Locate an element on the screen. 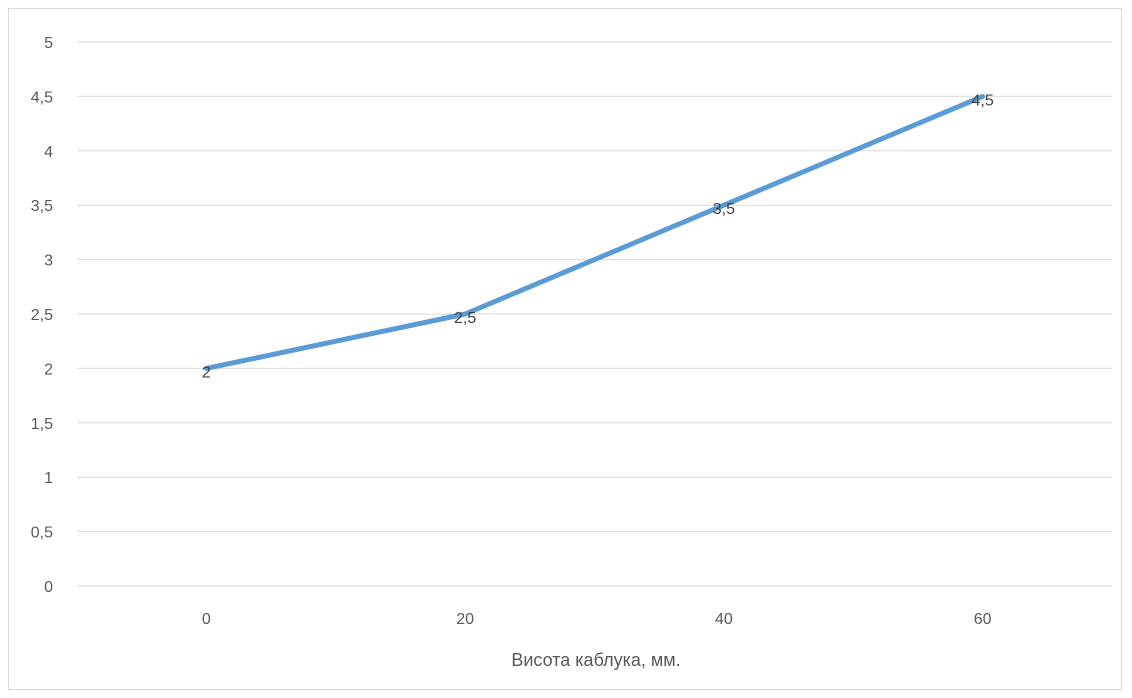 The height and width of the screenshot is (698, 1132). x-tick-label: 60 is located at coordinates (983, 619).